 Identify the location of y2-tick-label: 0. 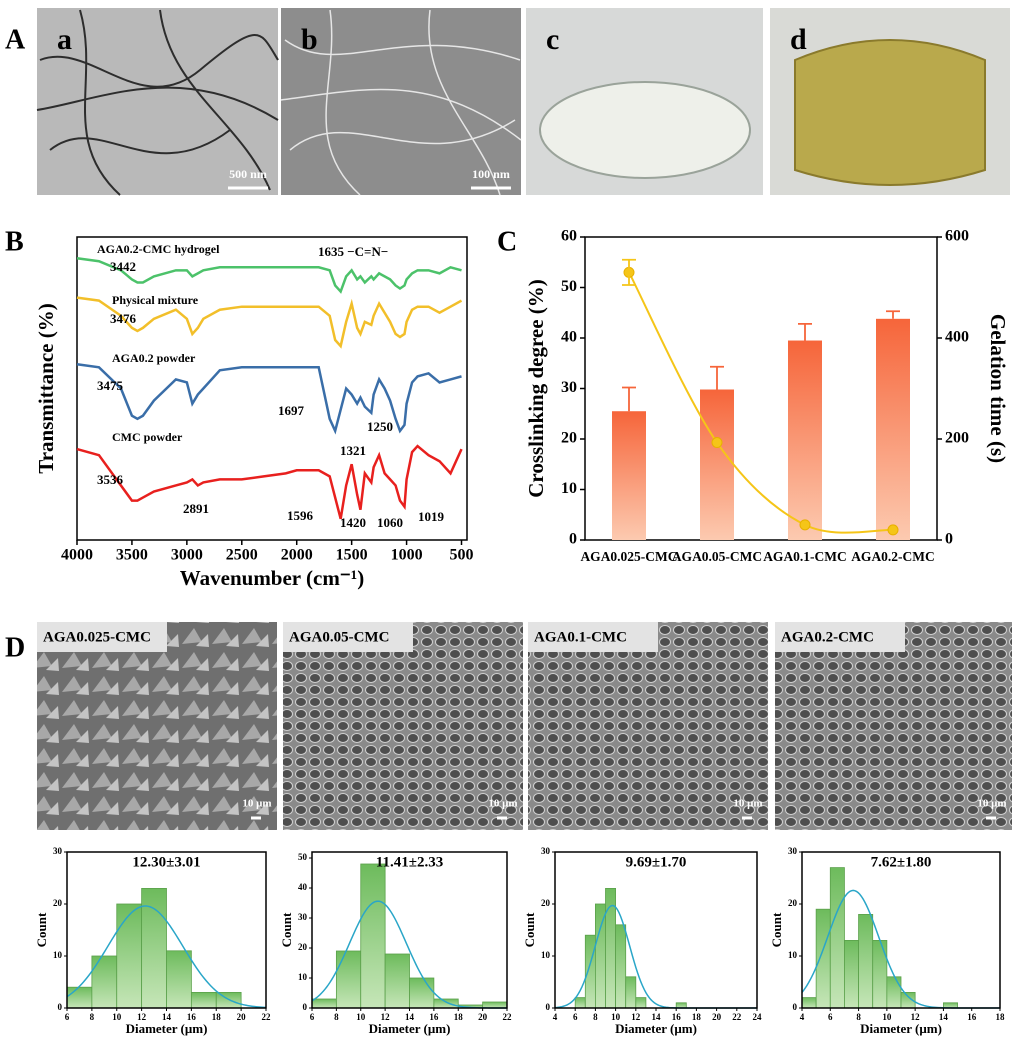
(949, 539).